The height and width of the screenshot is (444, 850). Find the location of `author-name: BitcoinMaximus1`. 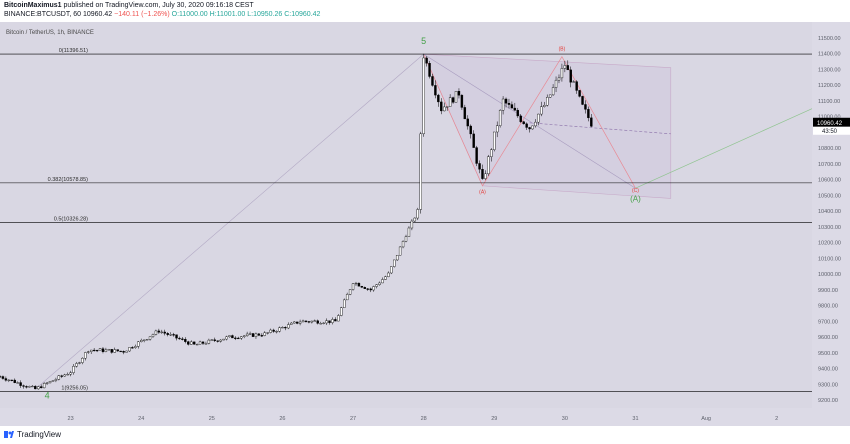

author-name: BitcoinMaximus1 is located at coordinates (33, 5).